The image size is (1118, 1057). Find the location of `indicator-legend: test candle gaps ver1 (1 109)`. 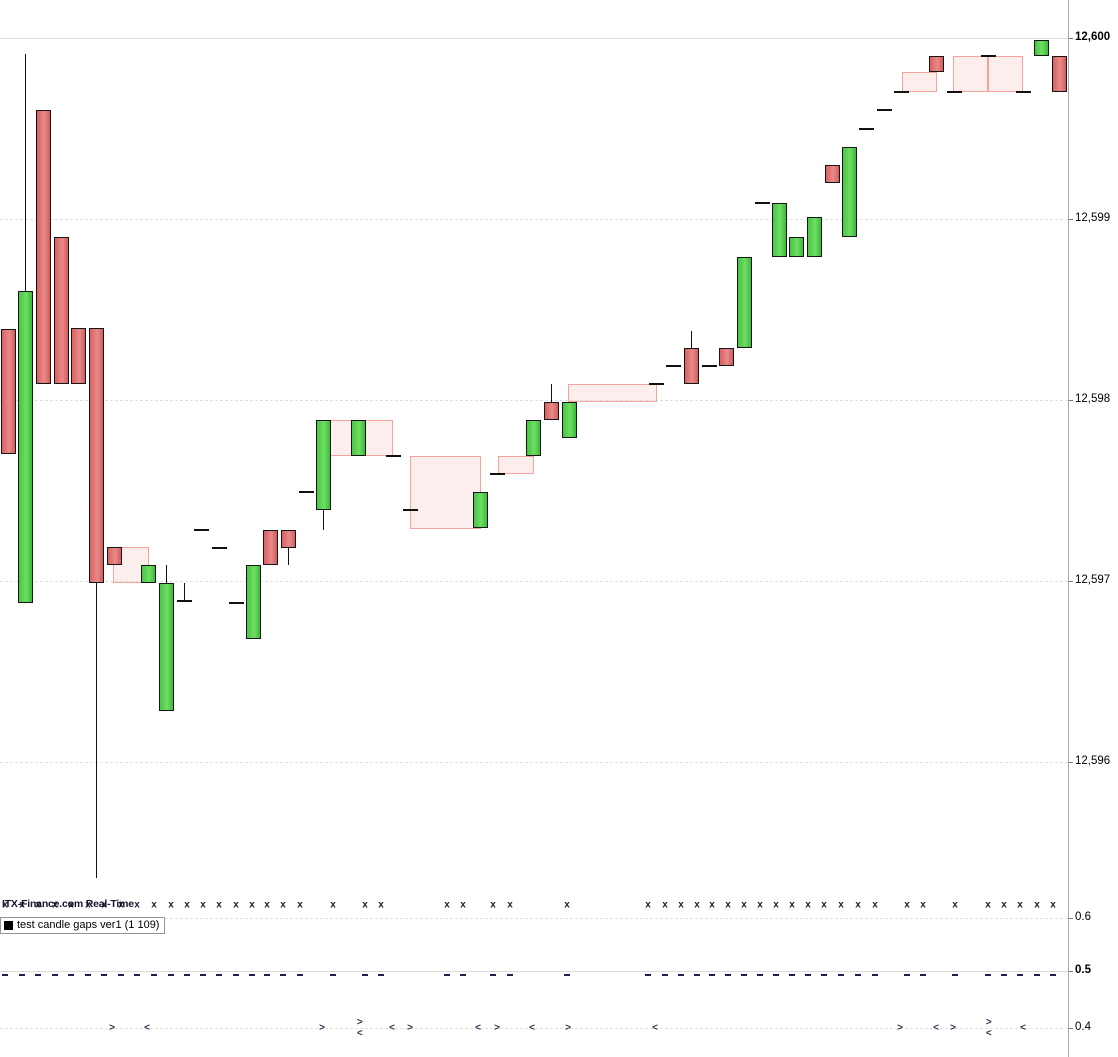

indicator-legend: test candle gaps ver1 (1 109) is located at coordinates (83, 925).